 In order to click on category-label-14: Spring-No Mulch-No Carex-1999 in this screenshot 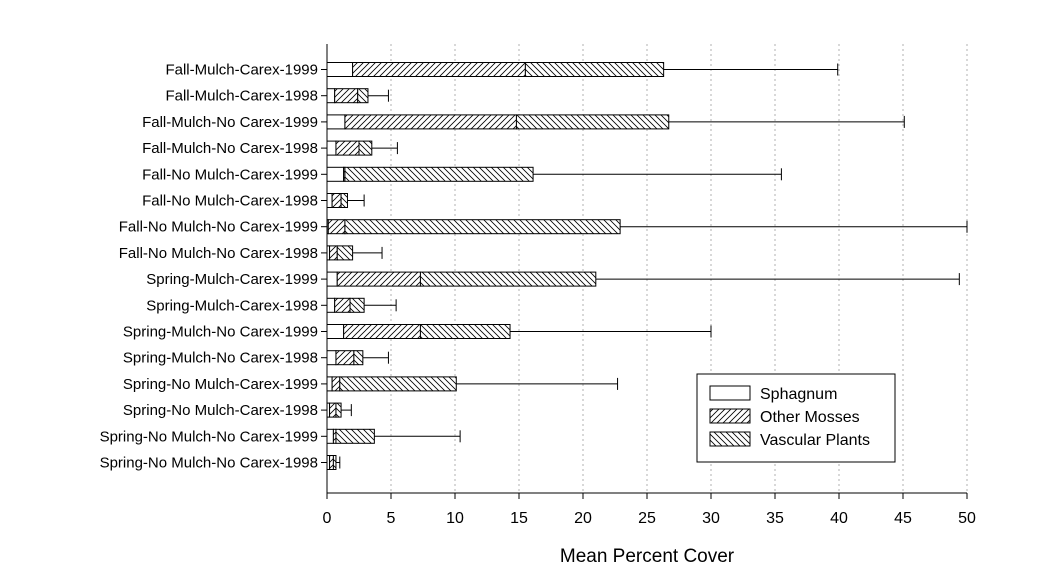, I will do `click(209, 436)`.